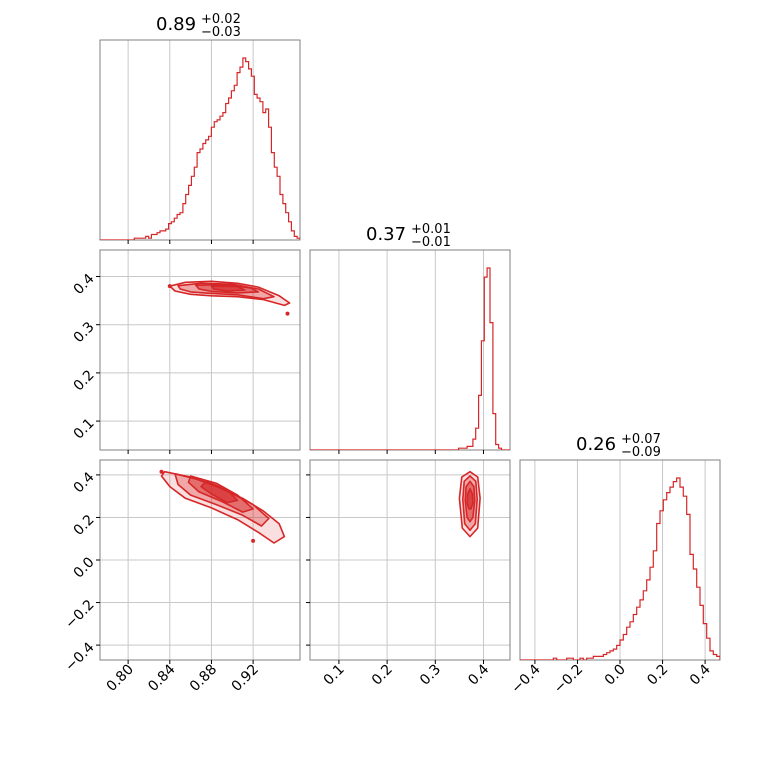 The image size is (760, 760). What do you see at coordinates (641, 452) in the screenshot?
I see `title-minus-2: −0.09` at bounding box center [641, 452].